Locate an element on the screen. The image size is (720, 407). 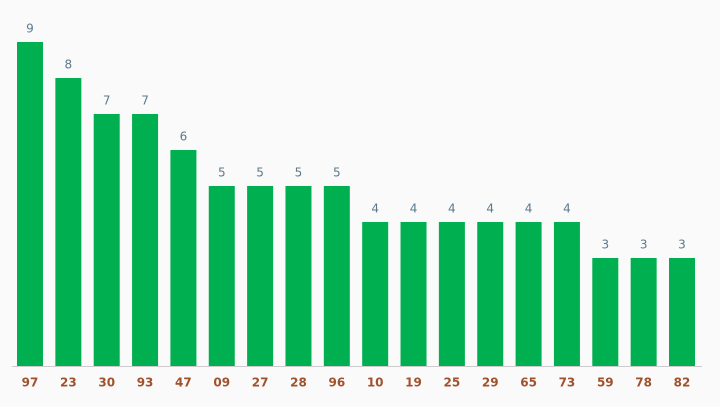
x-tick-label: 47 is located at coordinates (183, 383).